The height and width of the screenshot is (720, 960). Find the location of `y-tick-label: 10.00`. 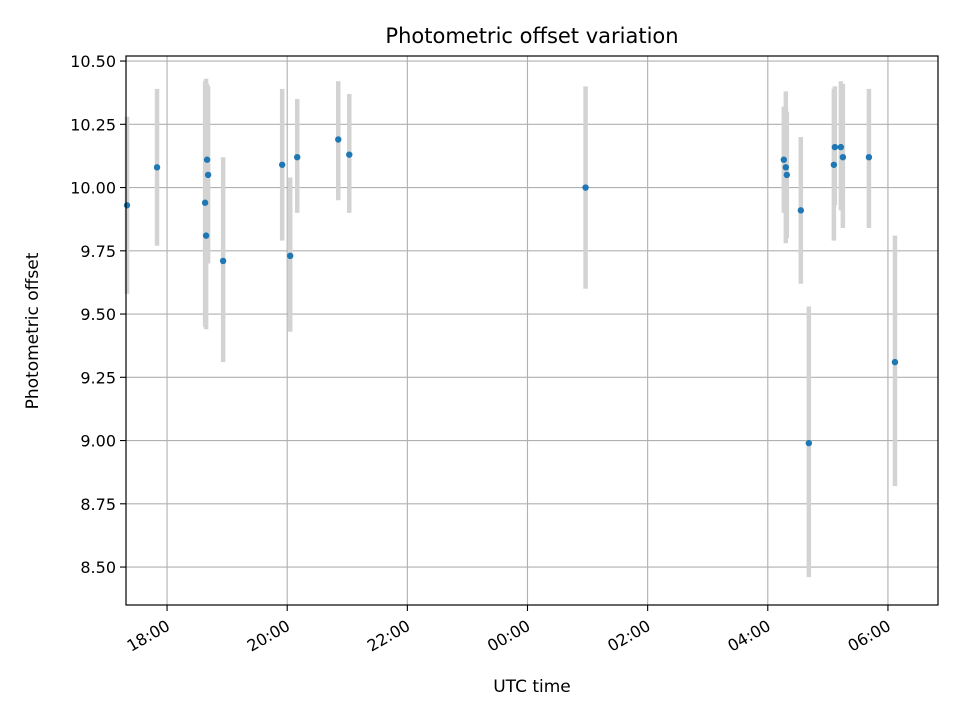

y-tick-label: 10.00 is located at coordinates (93, 188).